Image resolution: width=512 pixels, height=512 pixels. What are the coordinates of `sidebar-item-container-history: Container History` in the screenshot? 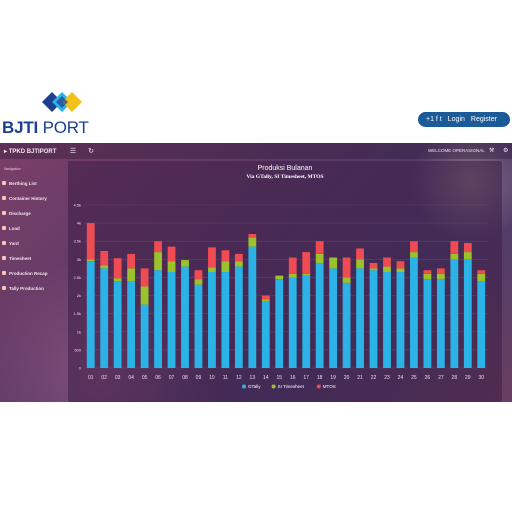 It's located at (24, 198).